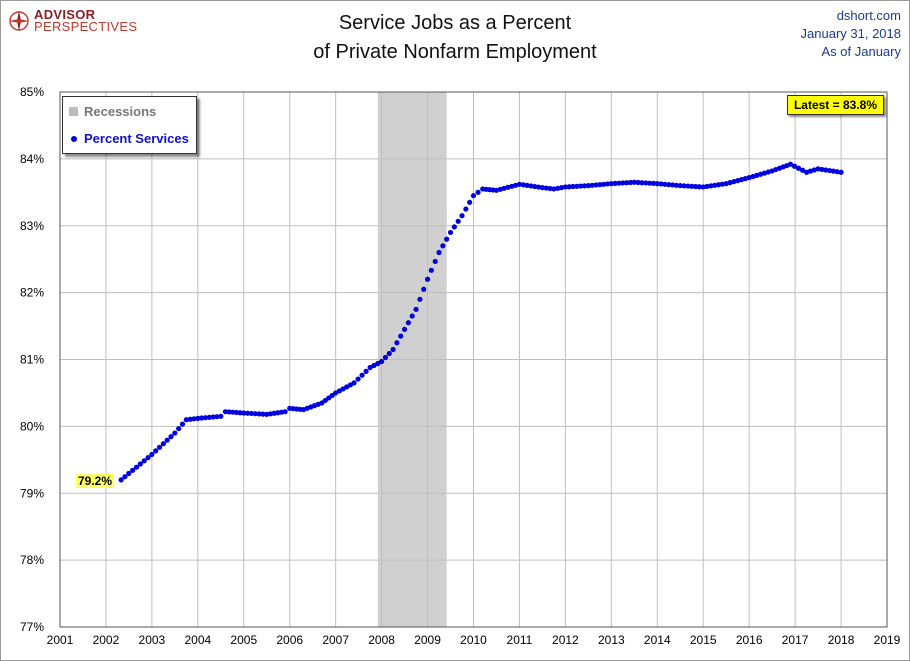 This screenshot has height=661, width=910. Describe the element at coordinates (32, 92) in the screenshot. I see `y-tick-label: 85%` at that location.